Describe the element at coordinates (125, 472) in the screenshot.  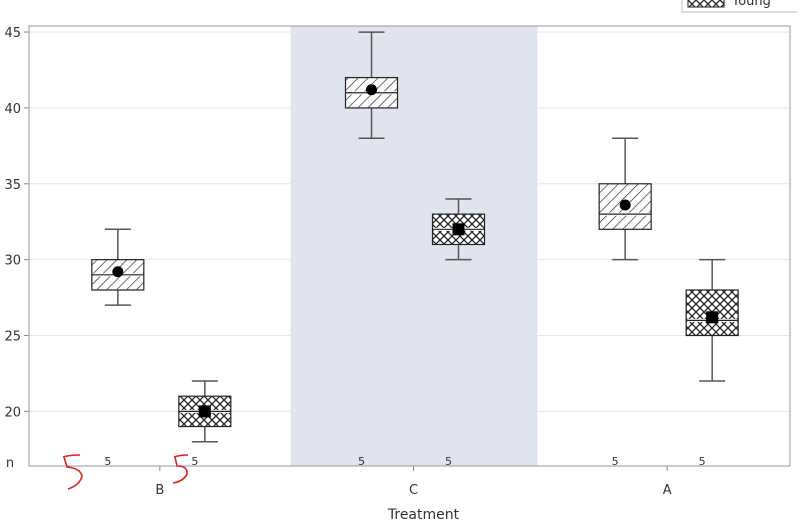
I see `handwritten-annotations` at that location.